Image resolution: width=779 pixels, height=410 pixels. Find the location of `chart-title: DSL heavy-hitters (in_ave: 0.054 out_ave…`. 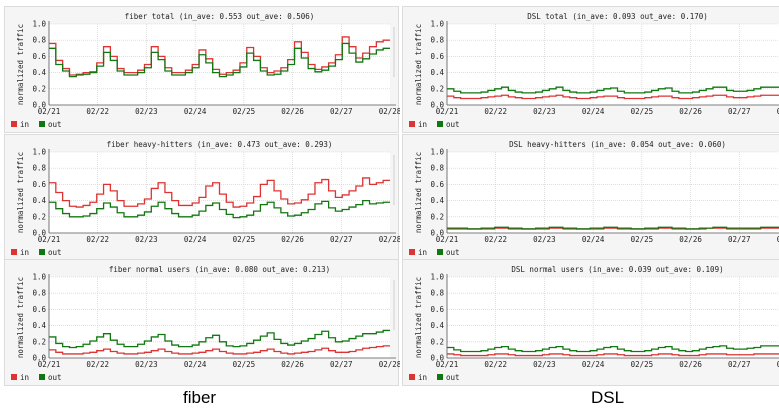

chart-title: DSL heavy-hitters (in_ave: 0.054 out_ave… is located at coordinates (617, 144).